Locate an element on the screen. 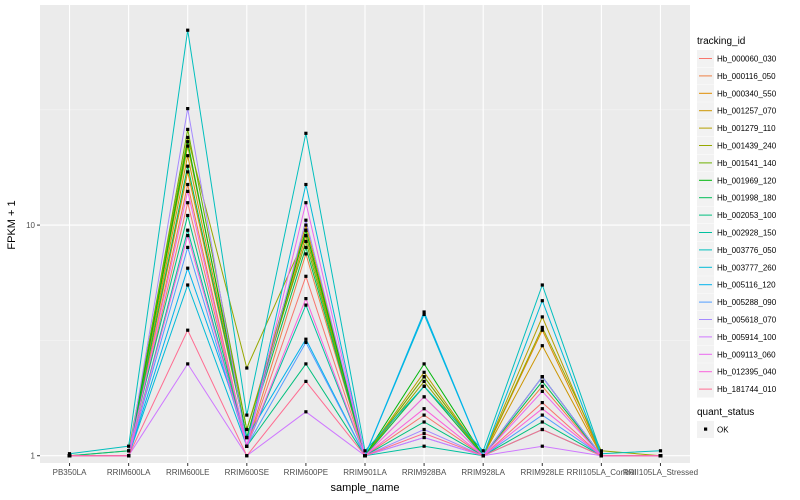 Image resolution: width=800 pixels, height=500 pixels. x-tick-label: RRIM928LE is located at coordinates (542, 472).